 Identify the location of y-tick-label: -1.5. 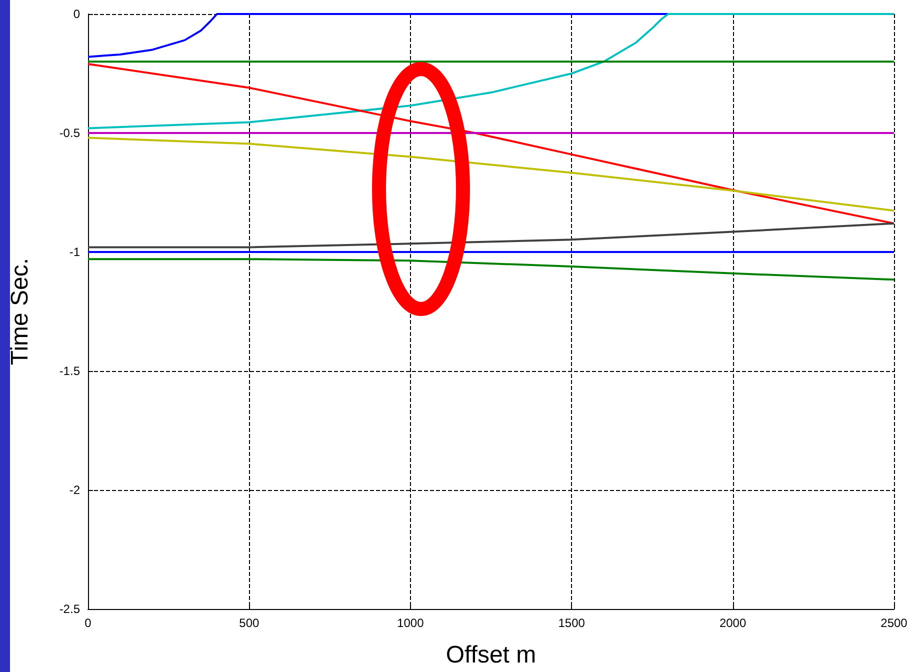
(69, 371).